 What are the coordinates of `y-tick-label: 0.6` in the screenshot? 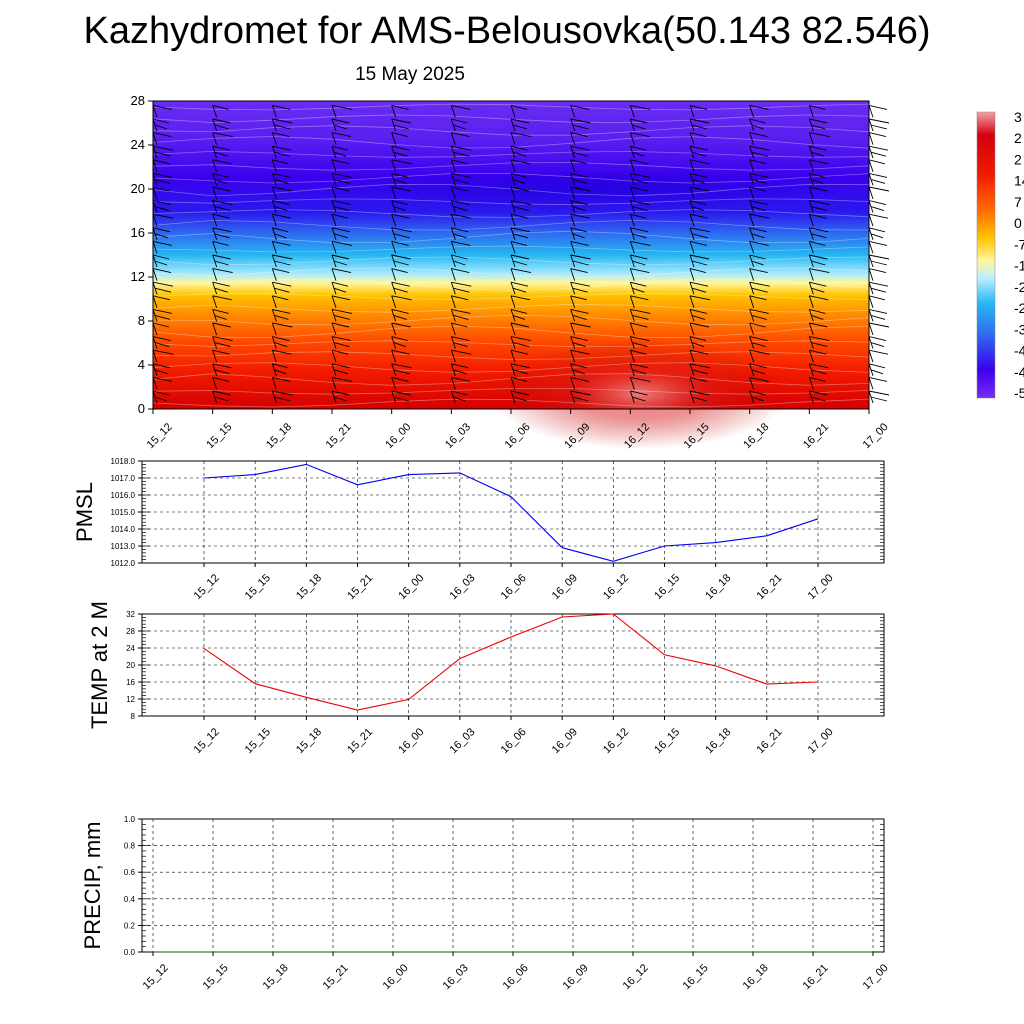 It's located at (130, 872).